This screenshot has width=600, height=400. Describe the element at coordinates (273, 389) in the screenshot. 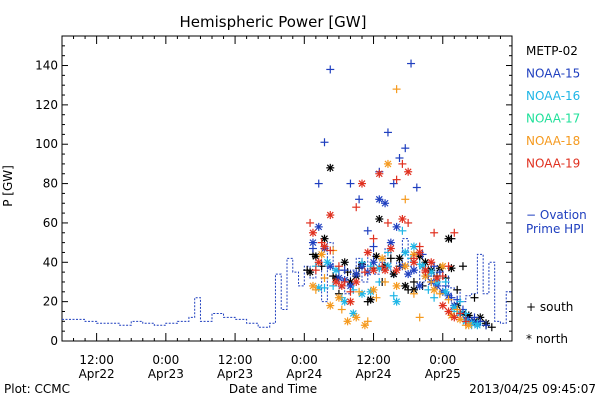

I see `x-axis-label: Date and Time` at that location.